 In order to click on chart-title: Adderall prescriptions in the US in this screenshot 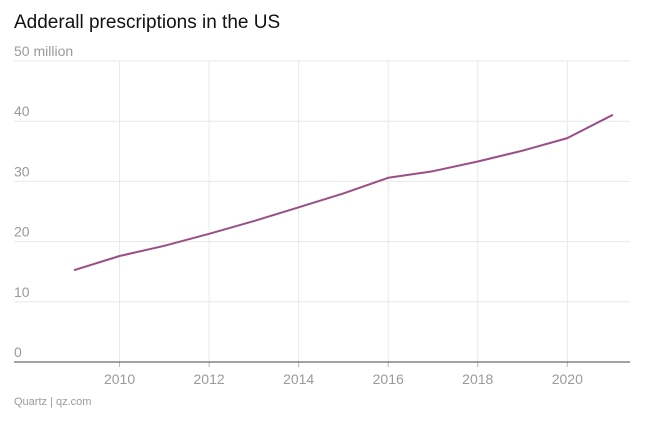, I will do `click(147, 22)`.